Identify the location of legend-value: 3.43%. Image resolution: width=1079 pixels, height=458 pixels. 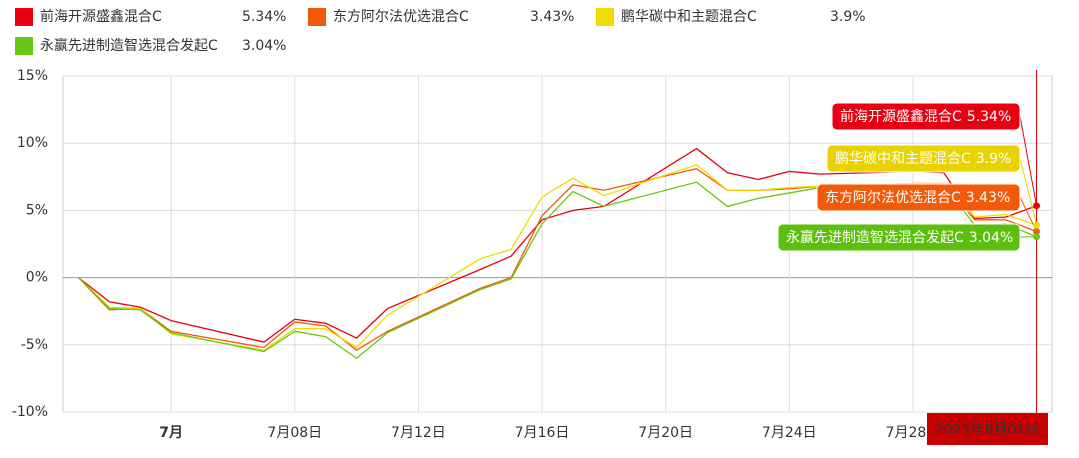
(552, 17).